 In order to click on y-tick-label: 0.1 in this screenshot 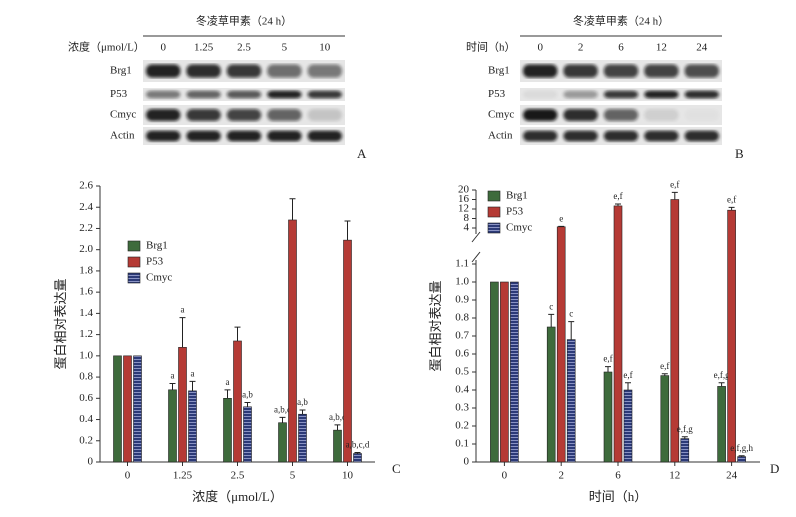, I will do `click(462, 444)`.